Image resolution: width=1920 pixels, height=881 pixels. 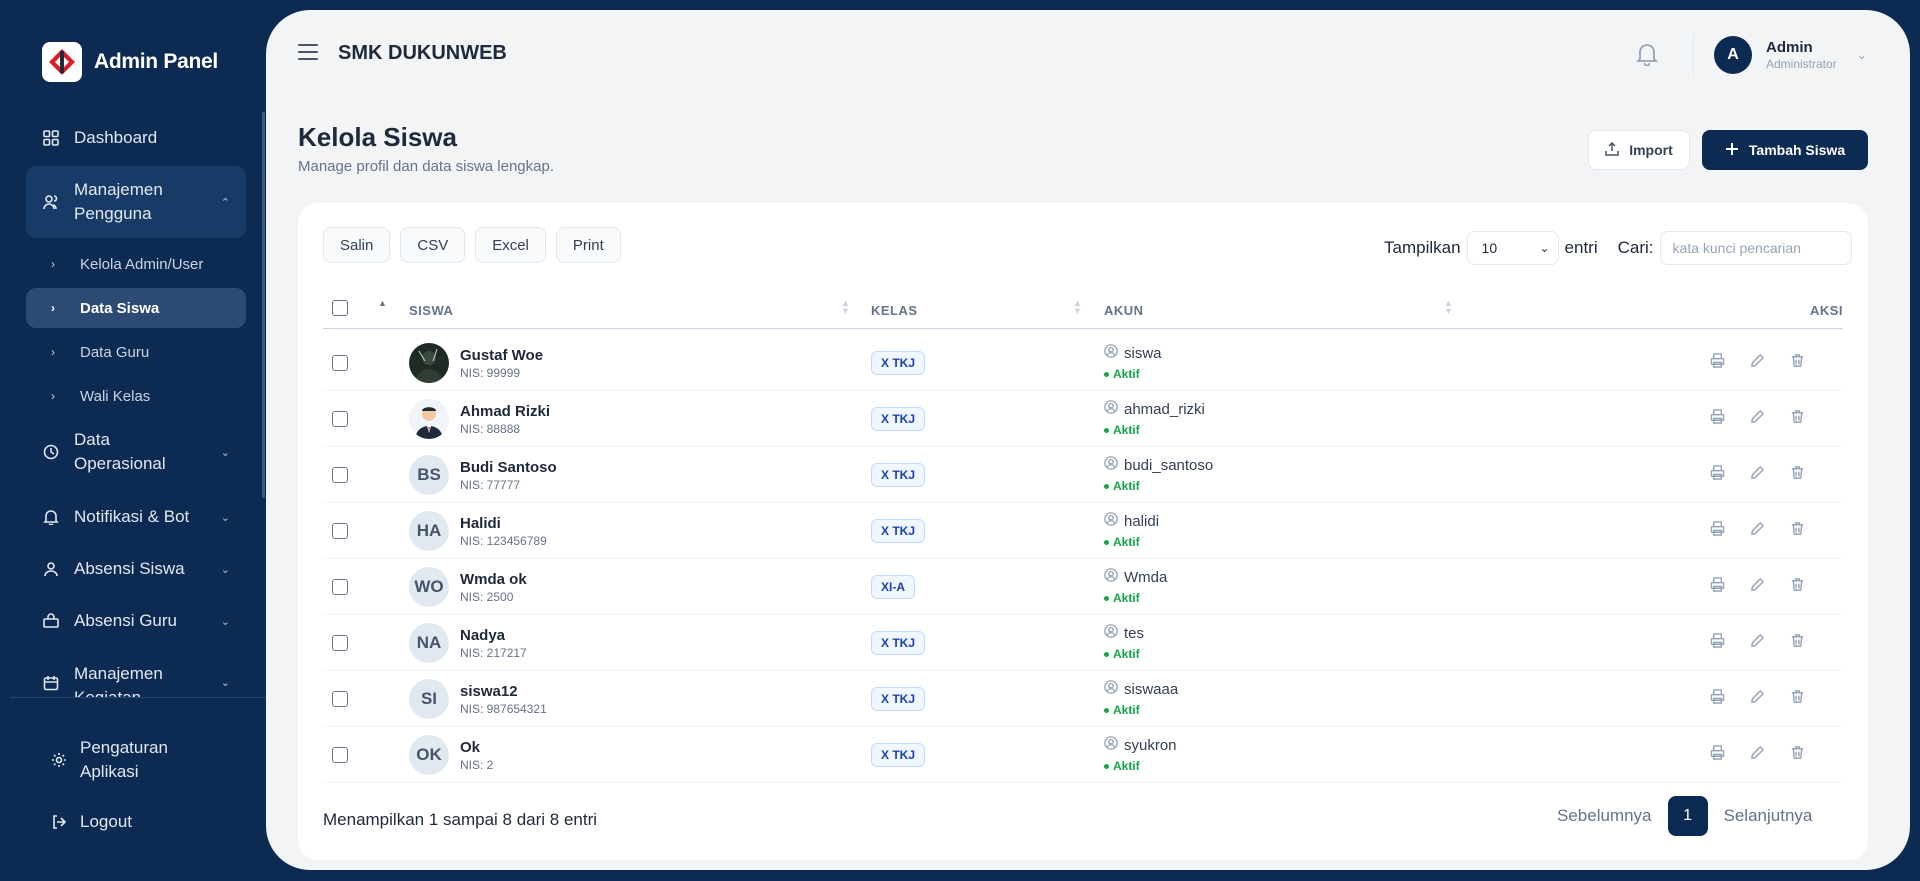 I want to click on student-avatar: OK, so click(x=429, y=755).